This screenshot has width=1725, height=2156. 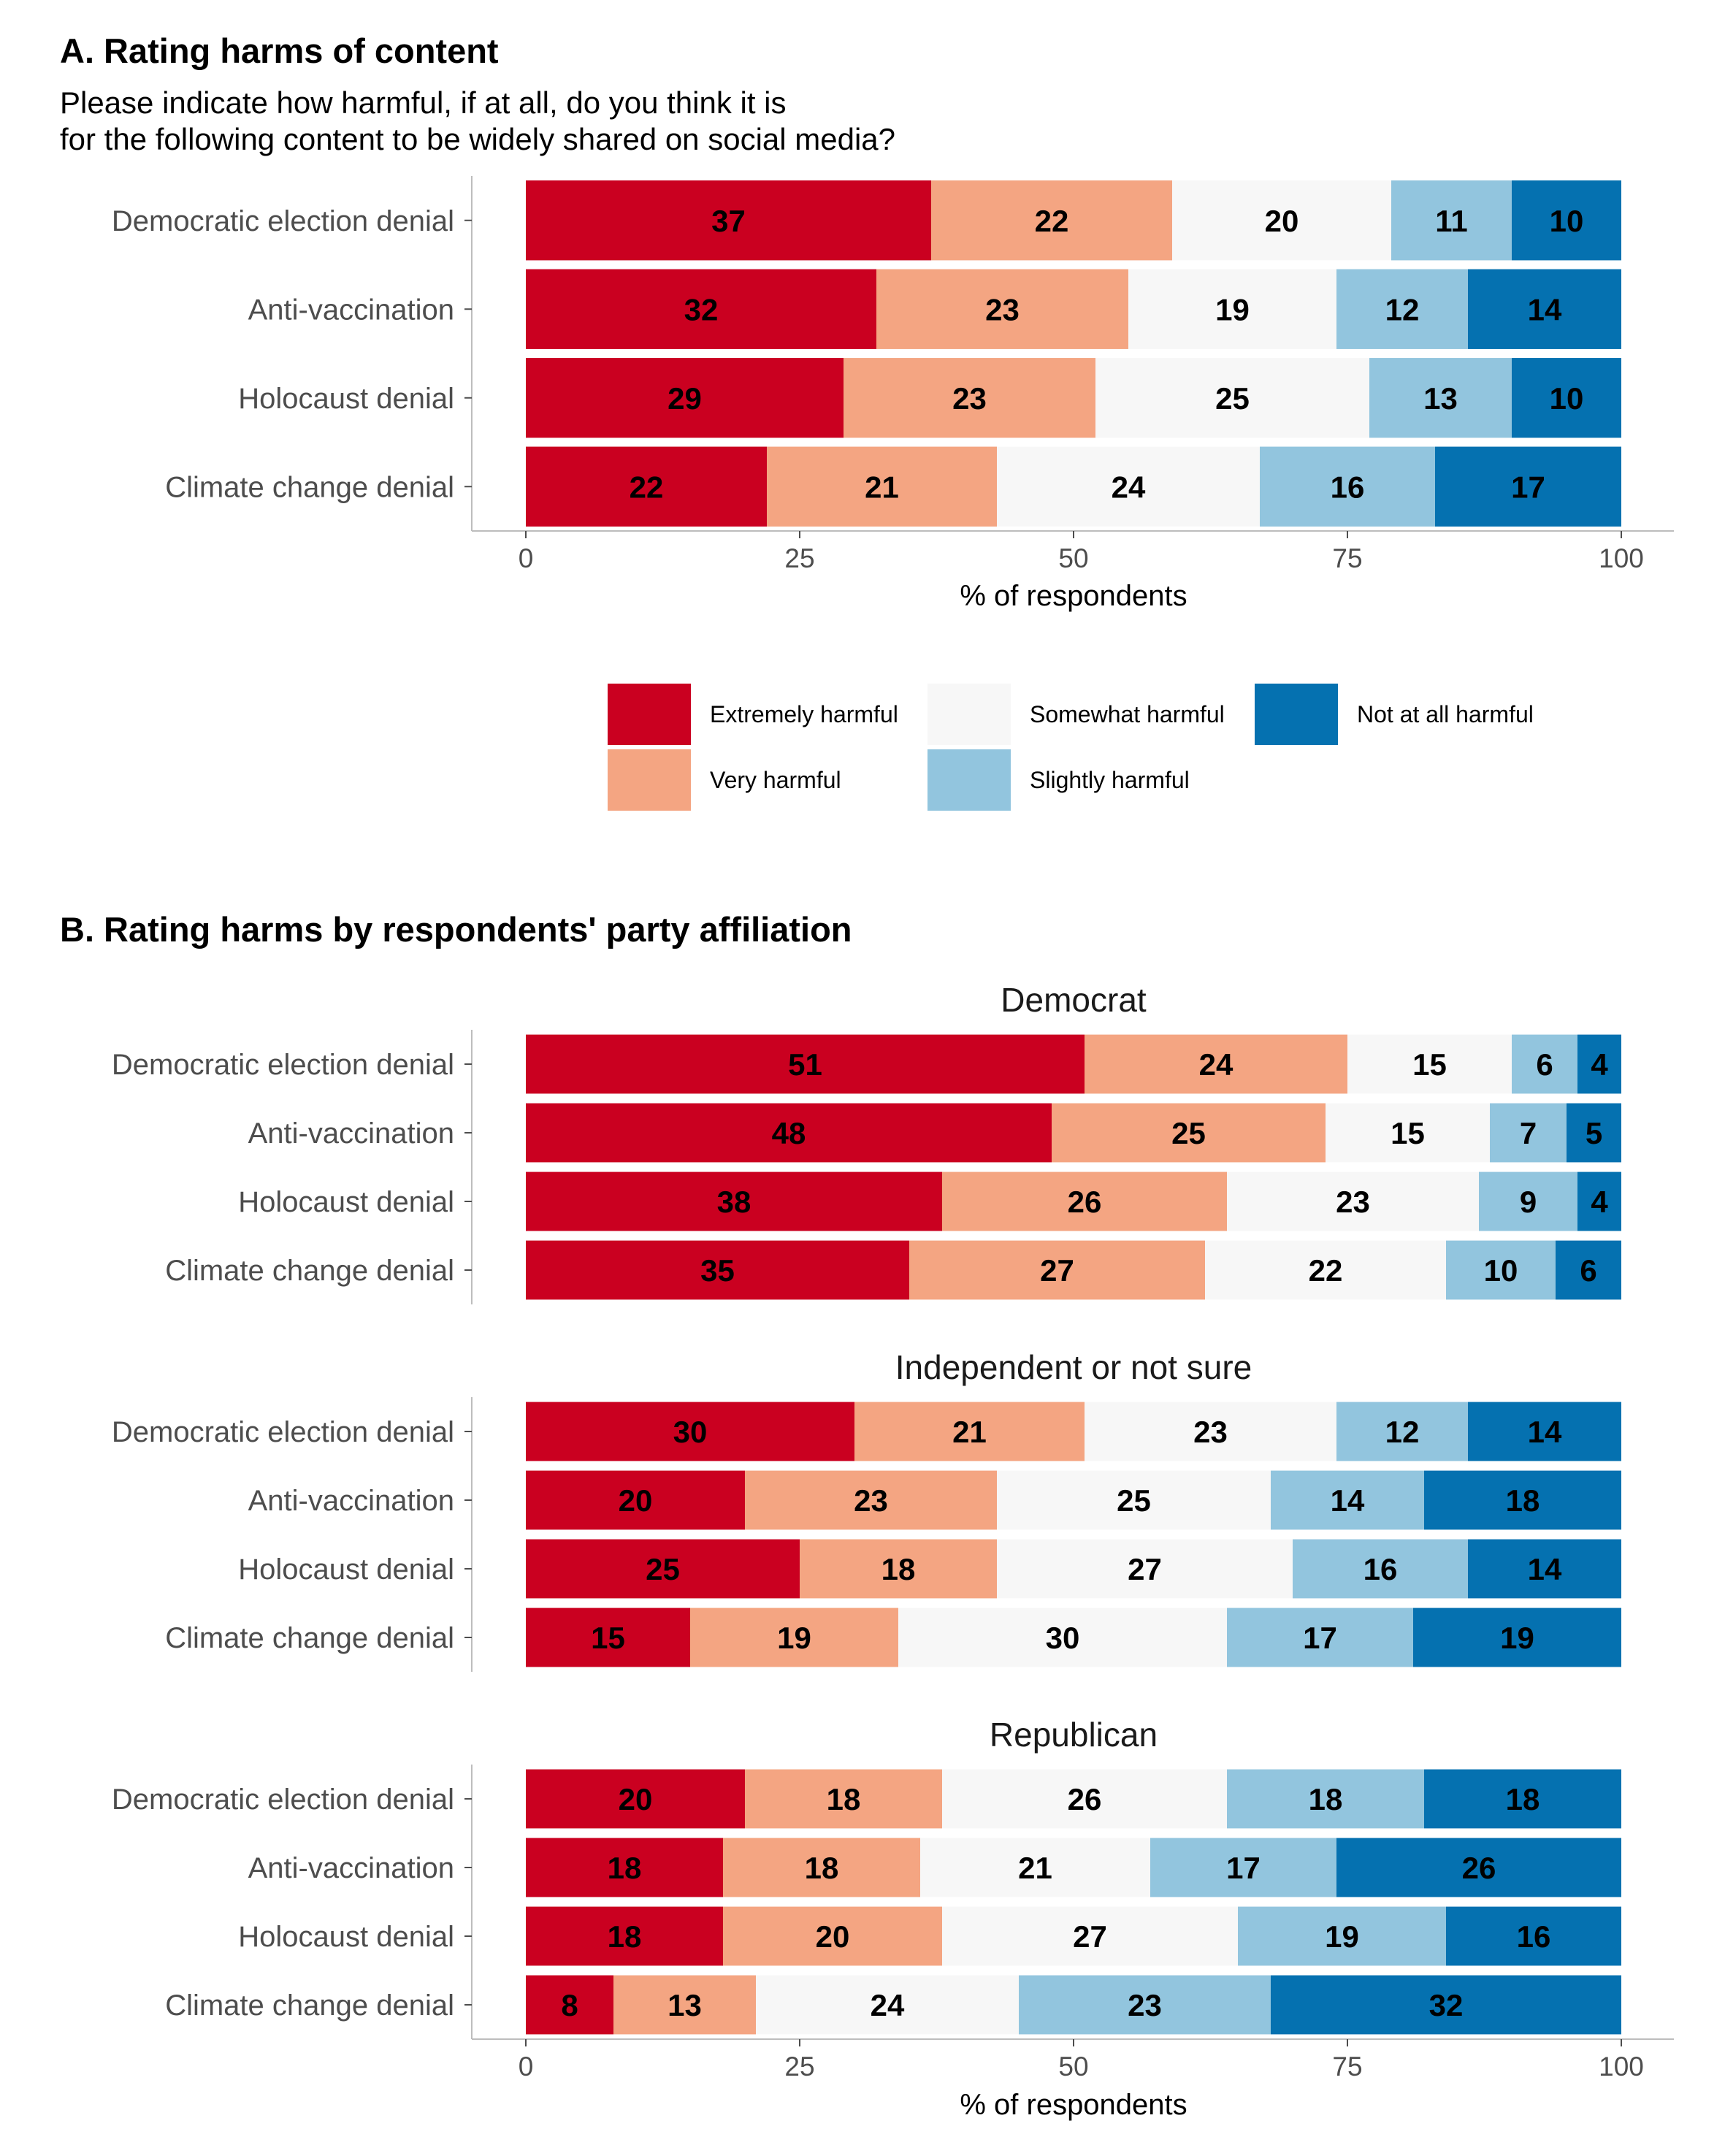 I want to click on bar-value-label: 7, so click(x=1528, y=1133).